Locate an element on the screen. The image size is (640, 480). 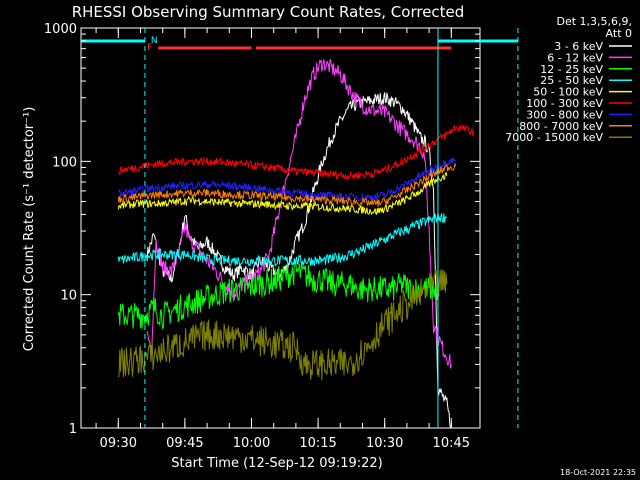
y-tick-label: 1 is located at coordinates (73, 429).